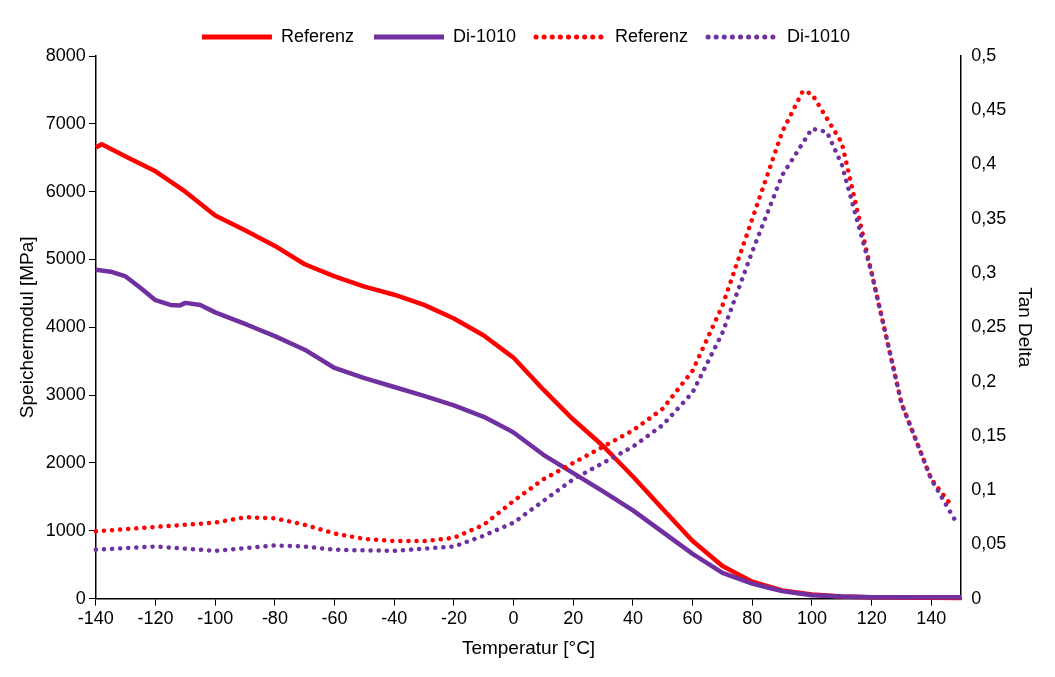  Describe the element at coordinates (811, 618) in the screenshot. I see `x-tick-label: 100` at that location.